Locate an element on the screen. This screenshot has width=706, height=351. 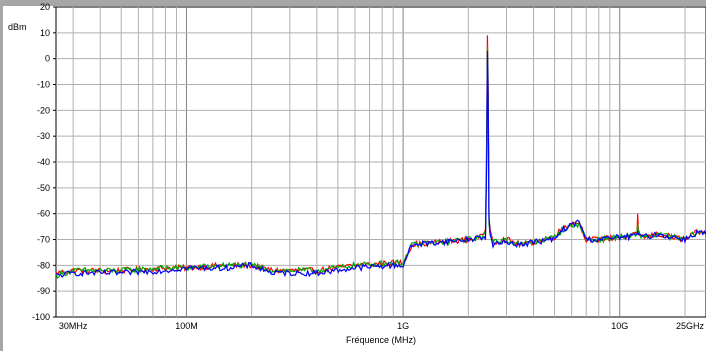
x-tick-label: 30MHz is located at coordinates (73, 326).